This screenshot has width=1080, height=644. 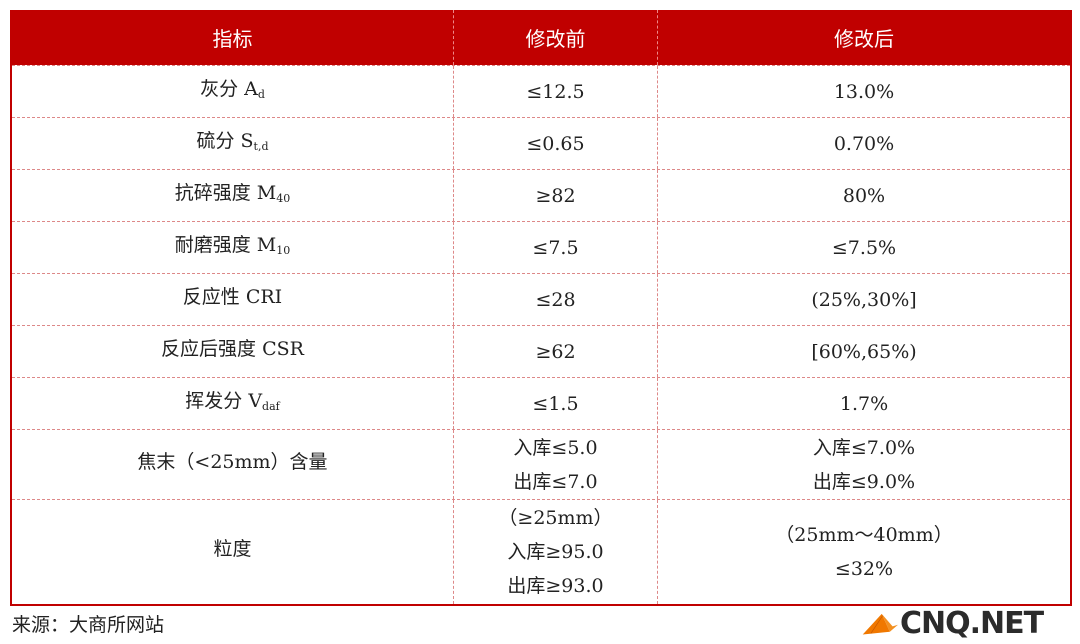 What do you see at coordinates (283, 198) in the screenshot?
I see `indicator-subscript: 40` at bounding box center [283, 198].